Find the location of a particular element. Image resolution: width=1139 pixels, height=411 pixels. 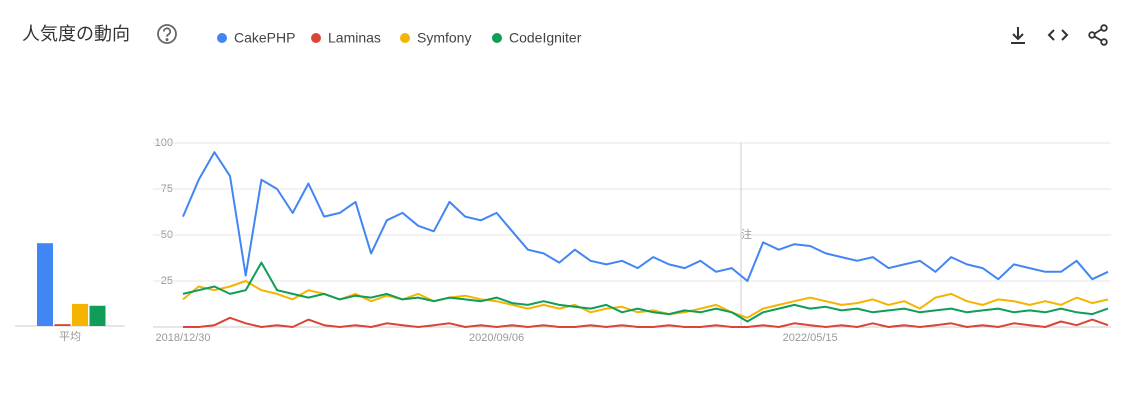

help-icon is located at coordinates (167, 34).